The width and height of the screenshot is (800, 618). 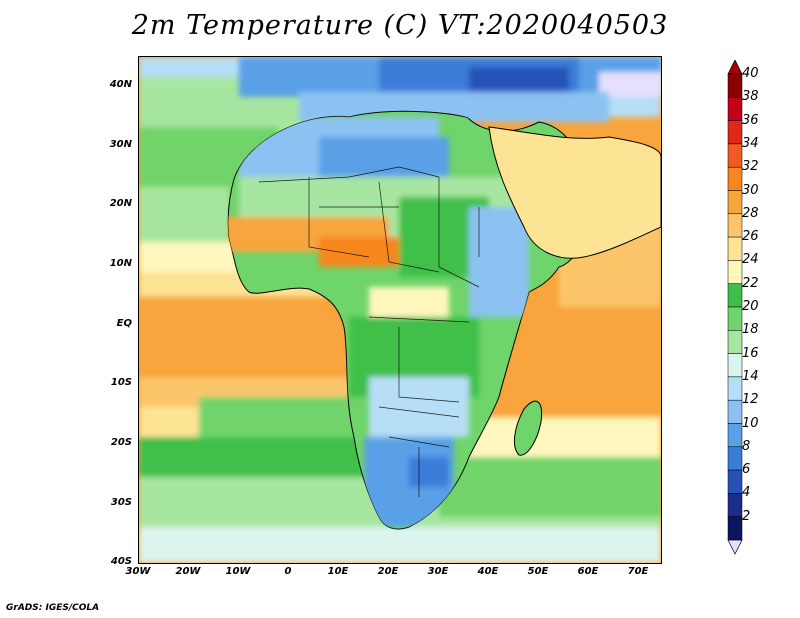 I want to click on chart-title: 2m Temperature (C) VT:2020040503, so click(x=400, y=25).